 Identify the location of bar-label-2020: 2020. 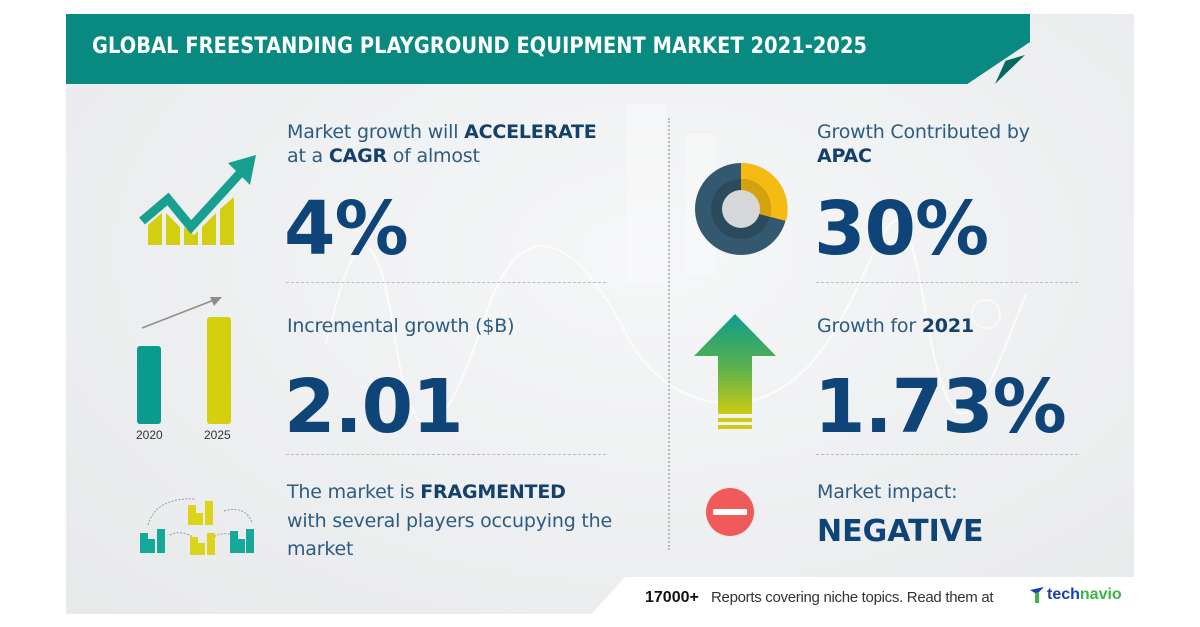
(149, 435).